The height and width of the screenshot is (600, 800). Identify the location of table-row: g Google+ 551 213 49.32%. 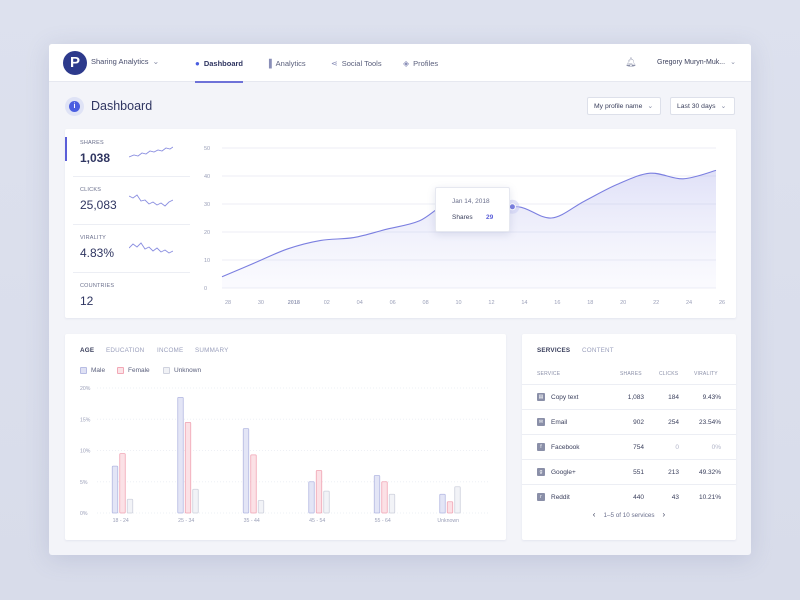
(629, 471).